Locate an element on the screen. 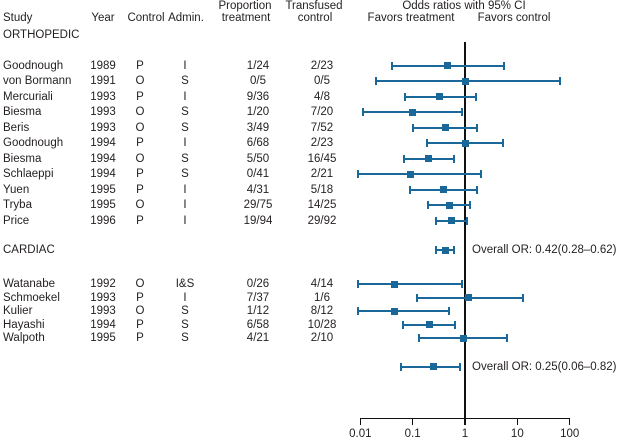  proportion-treatment: 1/12 is located at coordinates (258, 311).